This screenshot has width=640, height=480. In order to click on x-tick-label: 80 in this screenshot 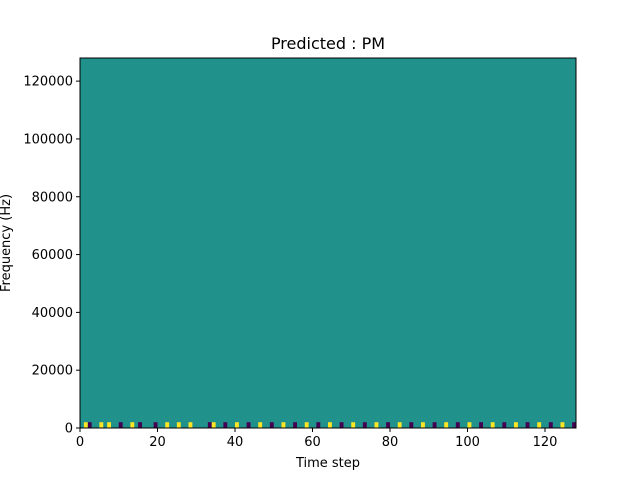, I will do `click(390, 442)`.